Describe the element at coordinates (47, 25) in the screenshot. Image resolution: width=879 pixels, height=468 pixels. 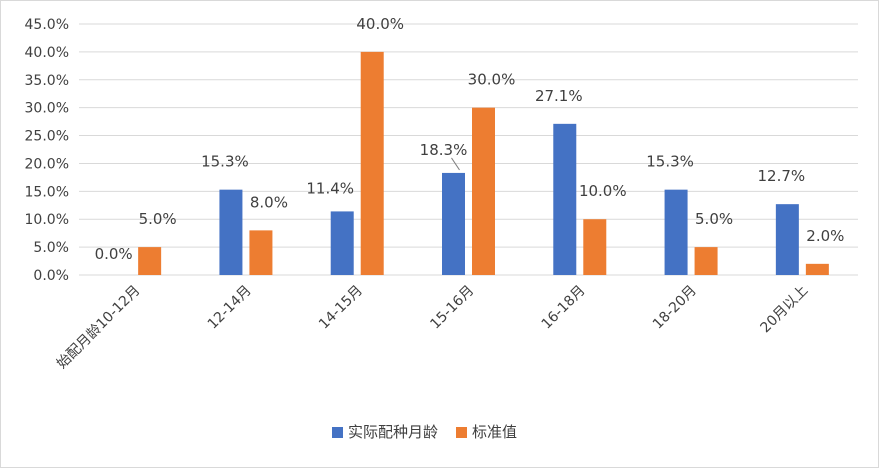
I see `y-tick-label: 45.0%` at that location.